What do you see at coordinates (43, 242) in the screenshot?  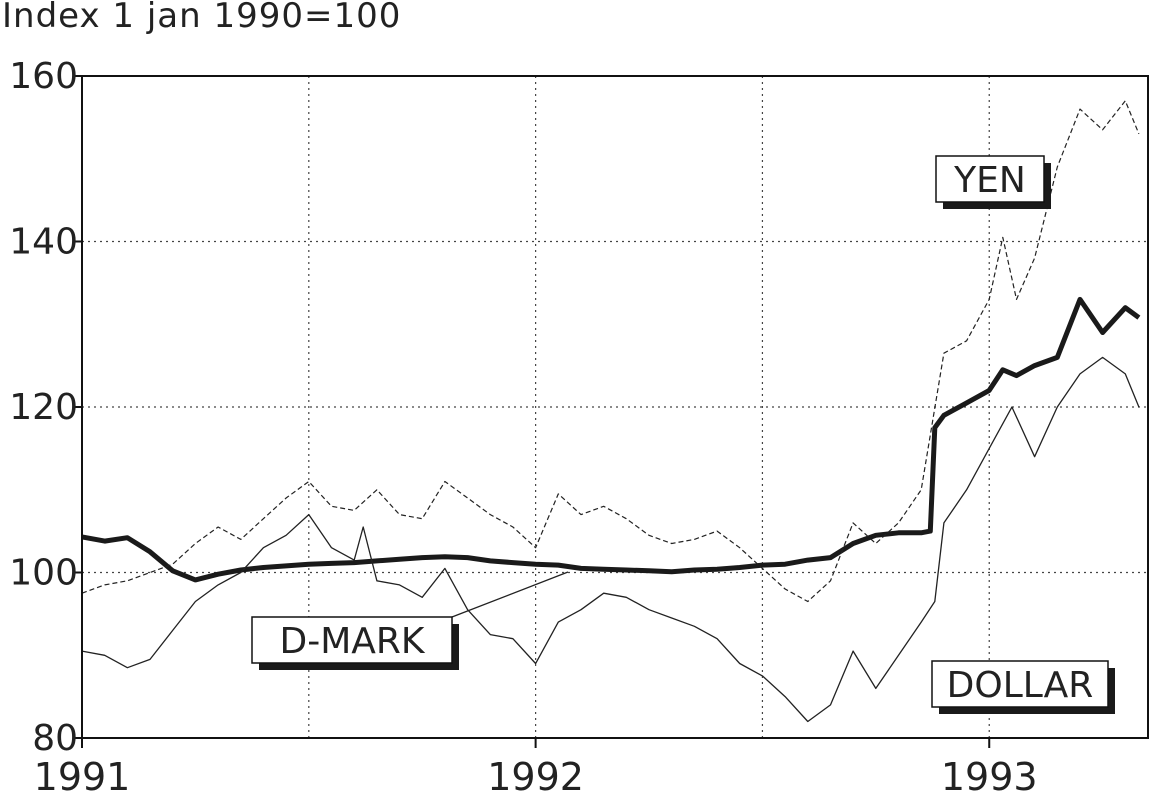 I see `y-tick-label: 140` at bounding box center [43, 242].